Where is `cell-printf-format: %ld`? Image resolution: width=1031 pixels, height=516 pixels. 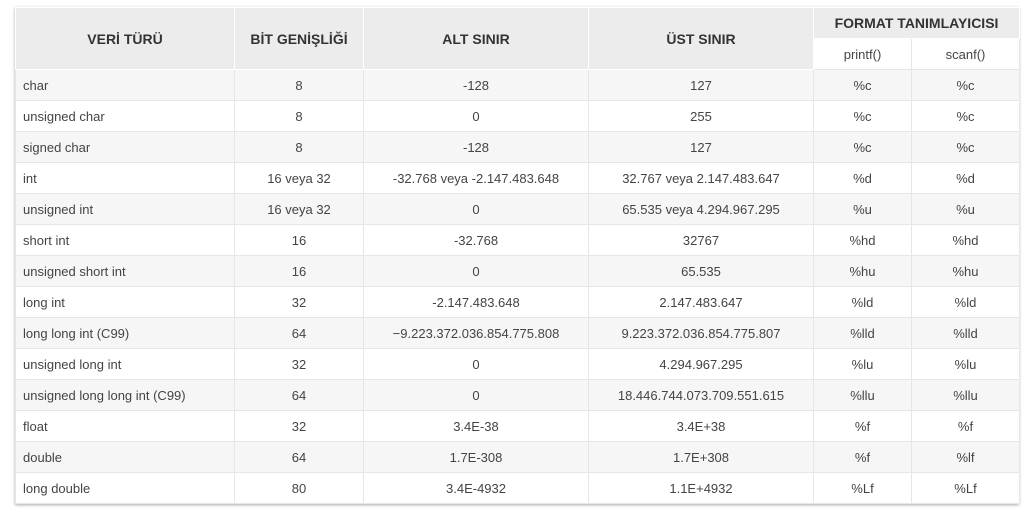 cell-printf-format: %ld is located at coordinates (862, 302).